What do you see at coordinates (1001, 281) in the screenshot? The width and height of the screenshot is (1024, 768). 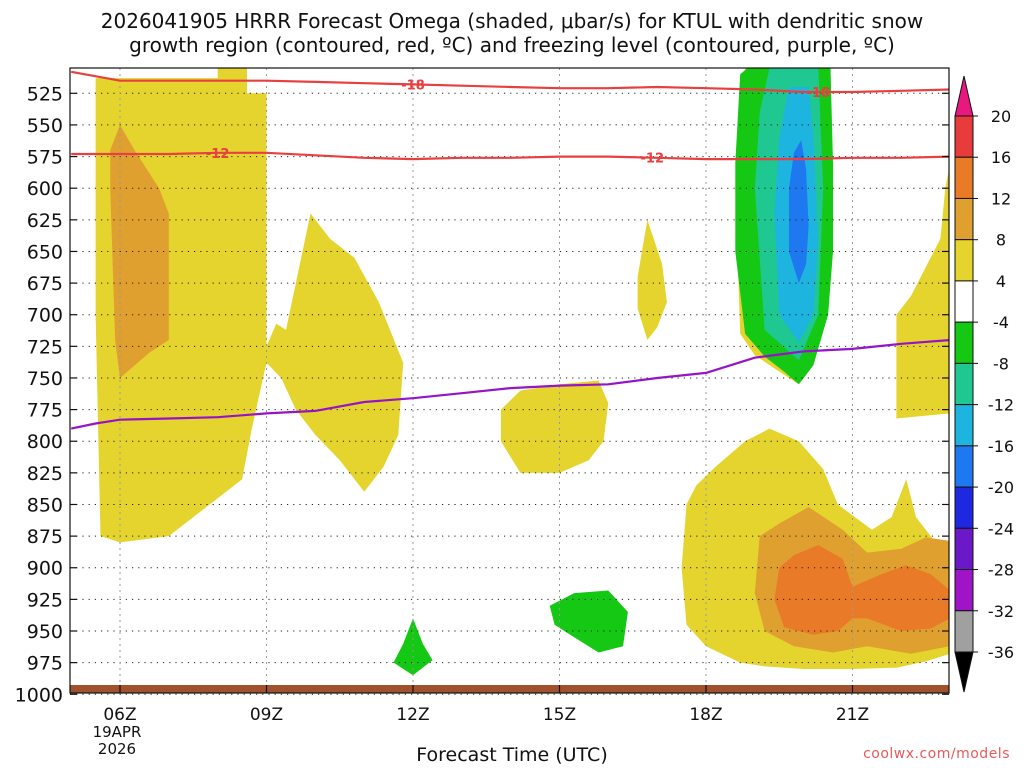 I see `colorbar-label-4: 4` at bounding box center [1001, 281].